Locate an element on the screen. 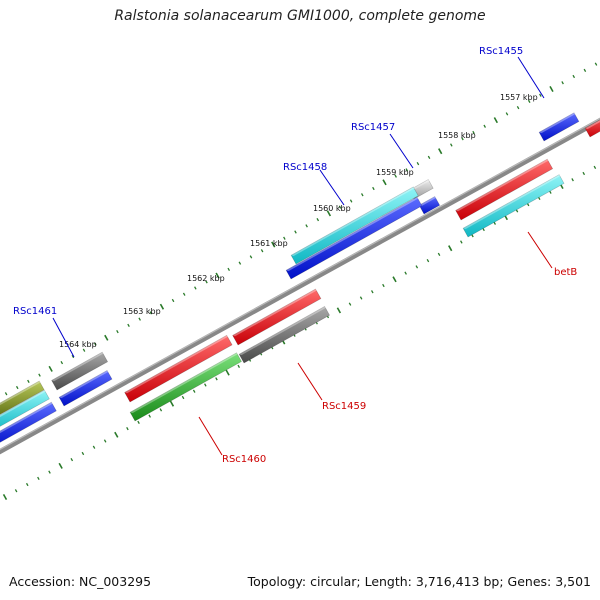  gene-label-RSc1459: RSc1459 is located at coordinates (344, 406).